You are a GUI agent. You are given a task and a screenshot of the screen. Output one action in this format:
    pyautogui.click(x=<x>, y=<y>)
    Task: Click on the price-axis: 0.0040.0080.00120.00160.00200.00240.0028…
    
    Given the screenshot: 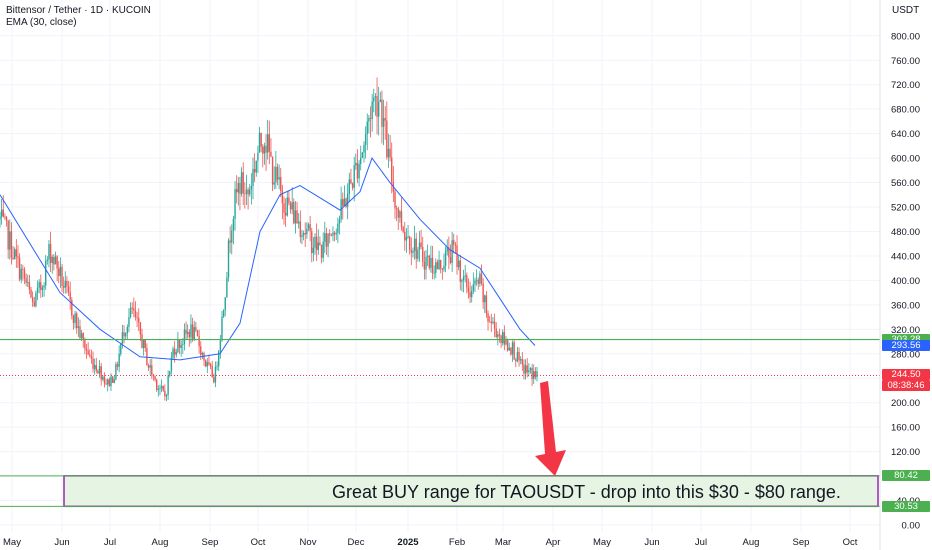 What is the action you would take?
    pyautogui.click(x=905, y=281)
    